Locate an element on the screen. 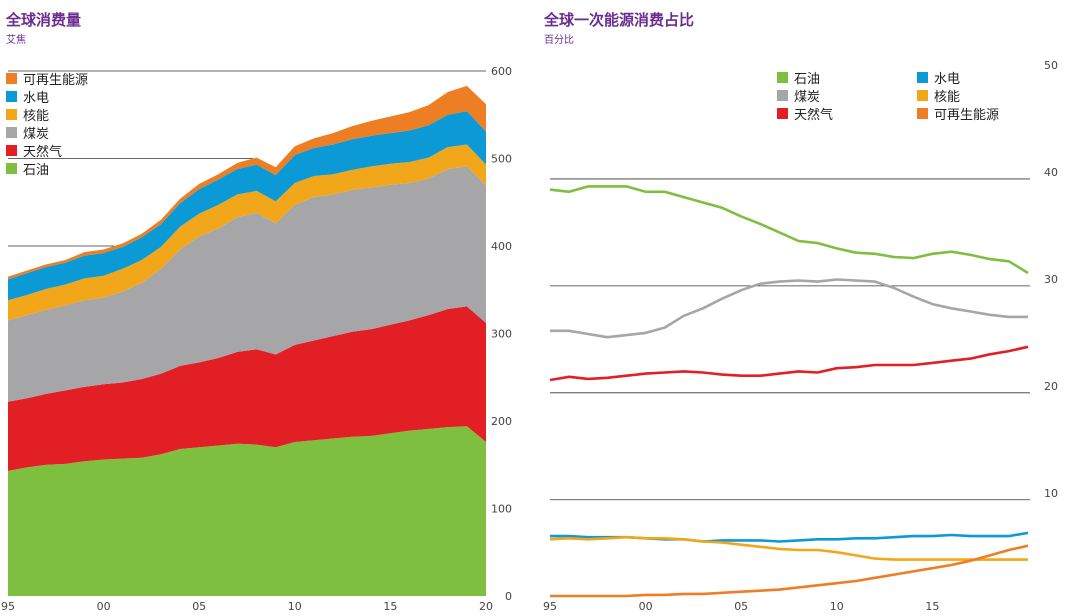 The image size is (1080, 616). x-tick-label: 20 is located at coordinates (486, 606).